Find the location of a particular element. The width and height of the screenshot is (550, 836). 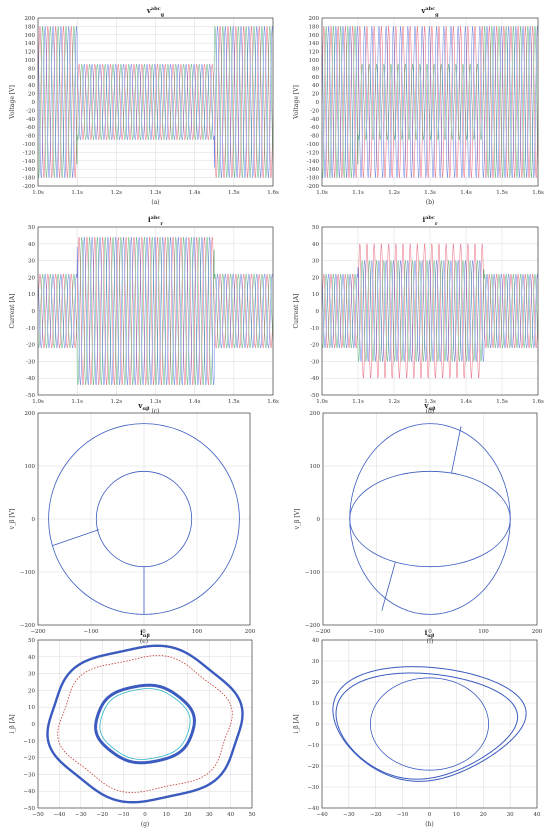

x-tick-label: 20 is located at coordinates (483, 815).